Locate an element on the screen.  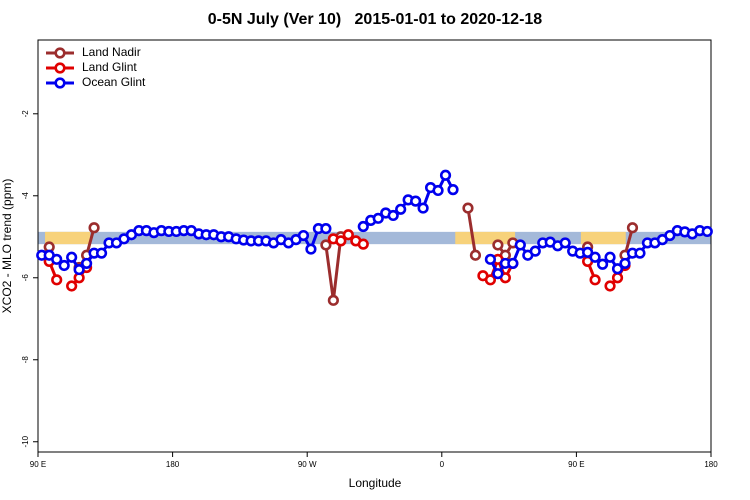
legend-label: Land Glint is located at coordinates (109, 67).